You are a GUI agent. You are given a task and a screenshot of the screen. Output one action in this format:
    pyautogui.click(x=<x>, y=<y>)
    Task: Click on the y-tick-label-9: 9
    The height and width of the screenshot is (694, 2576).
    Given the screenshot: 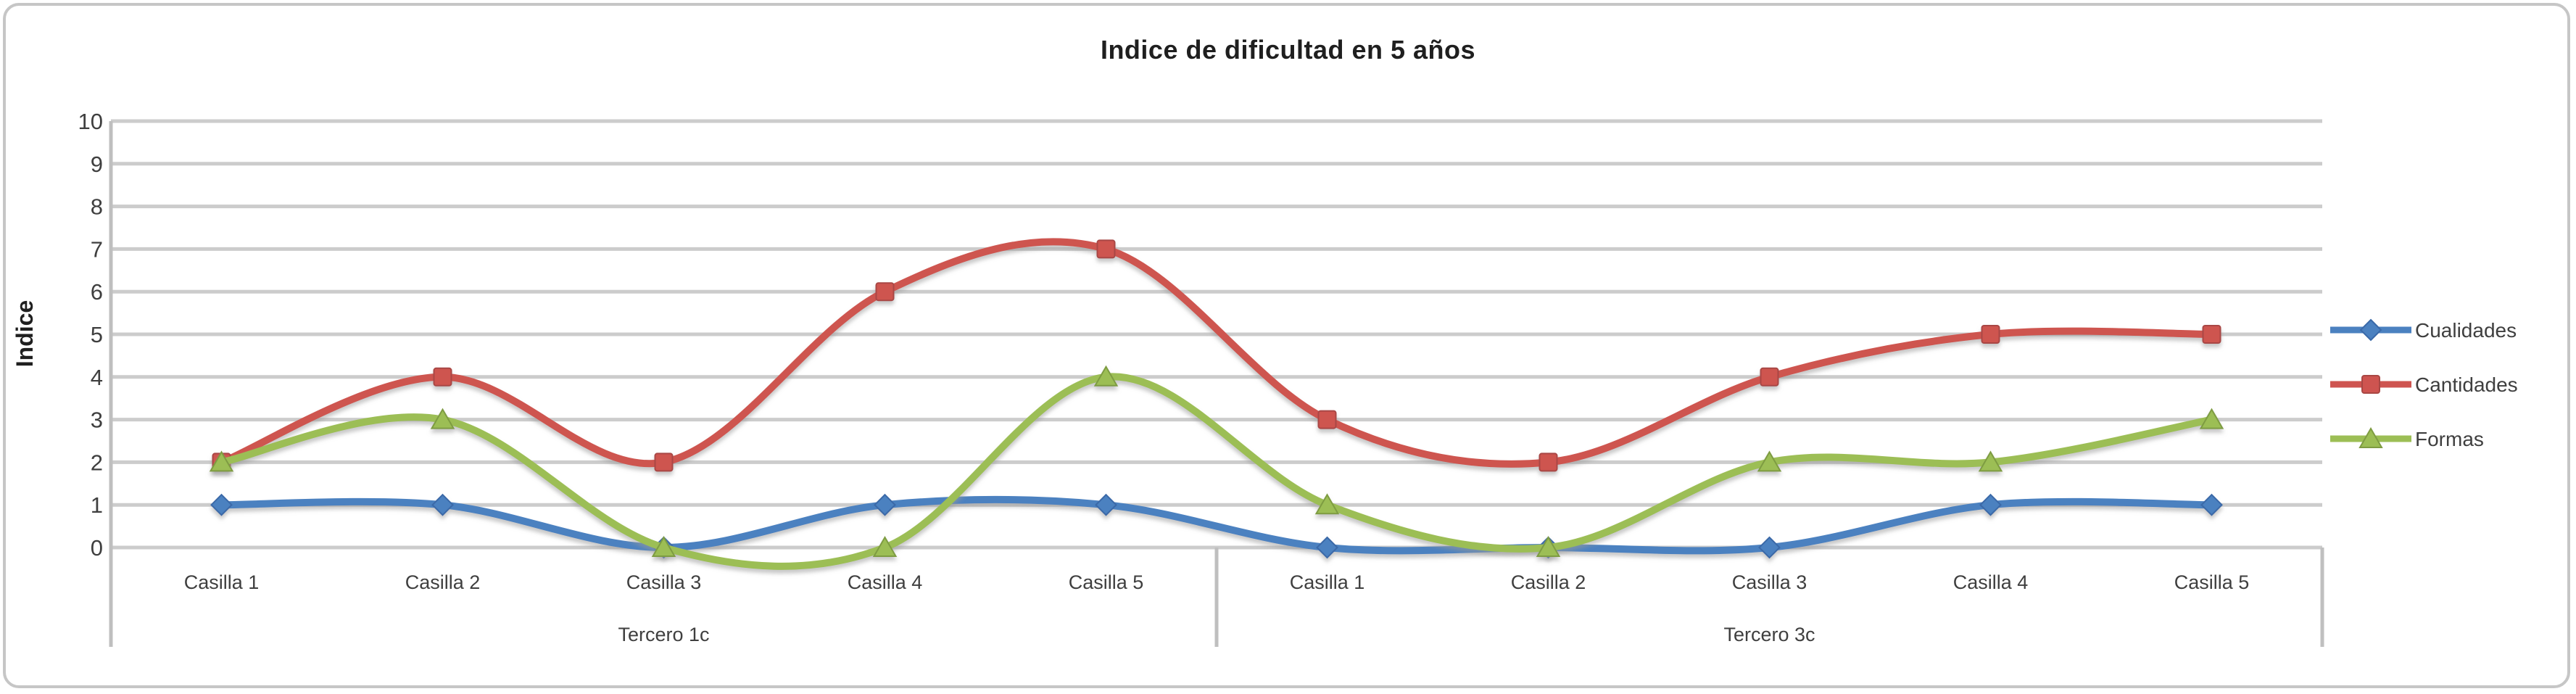 What is the action you would take?
    pyautogui.click(x=97, y=165)
    